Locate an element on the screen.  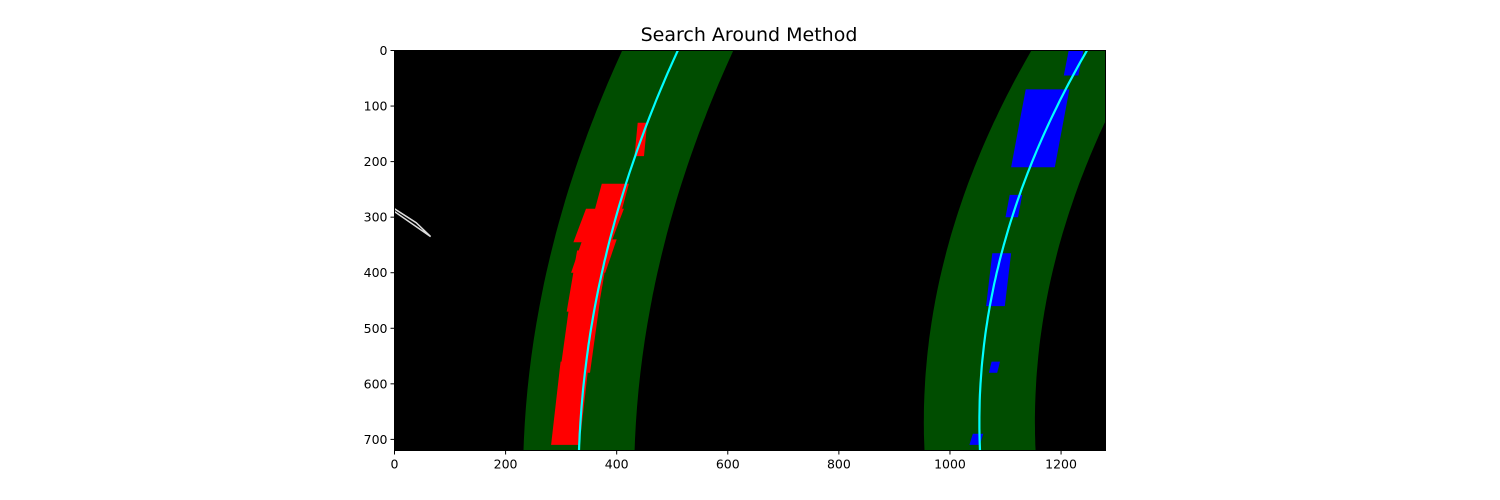
y-axis: 0 100 200 300 400 500 600 700 is located at coordinates (379, 245).